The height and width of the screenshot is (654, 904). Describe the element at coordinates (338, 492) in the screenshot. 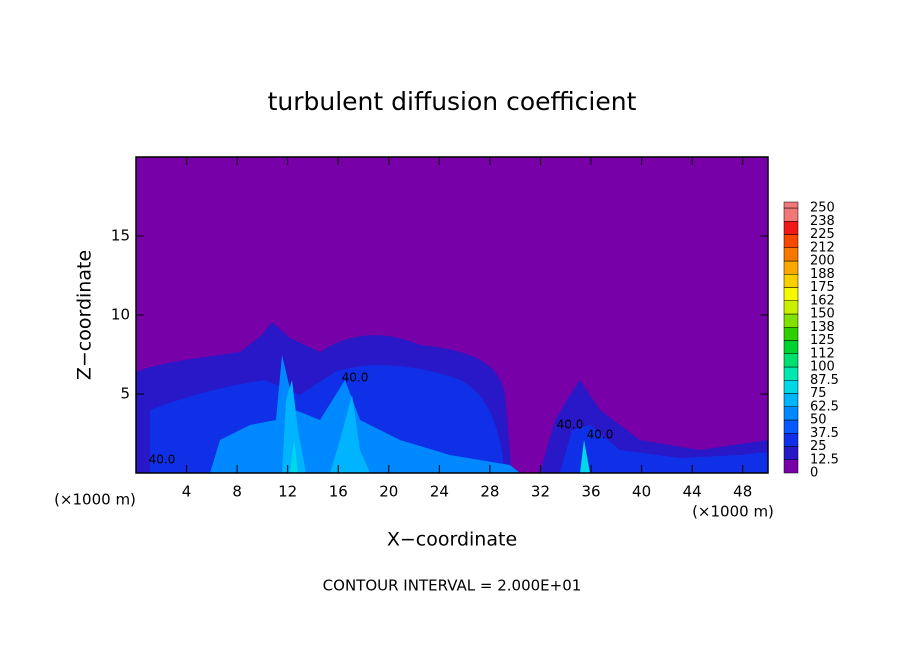

I see `x-tick-label: 16` at that location.